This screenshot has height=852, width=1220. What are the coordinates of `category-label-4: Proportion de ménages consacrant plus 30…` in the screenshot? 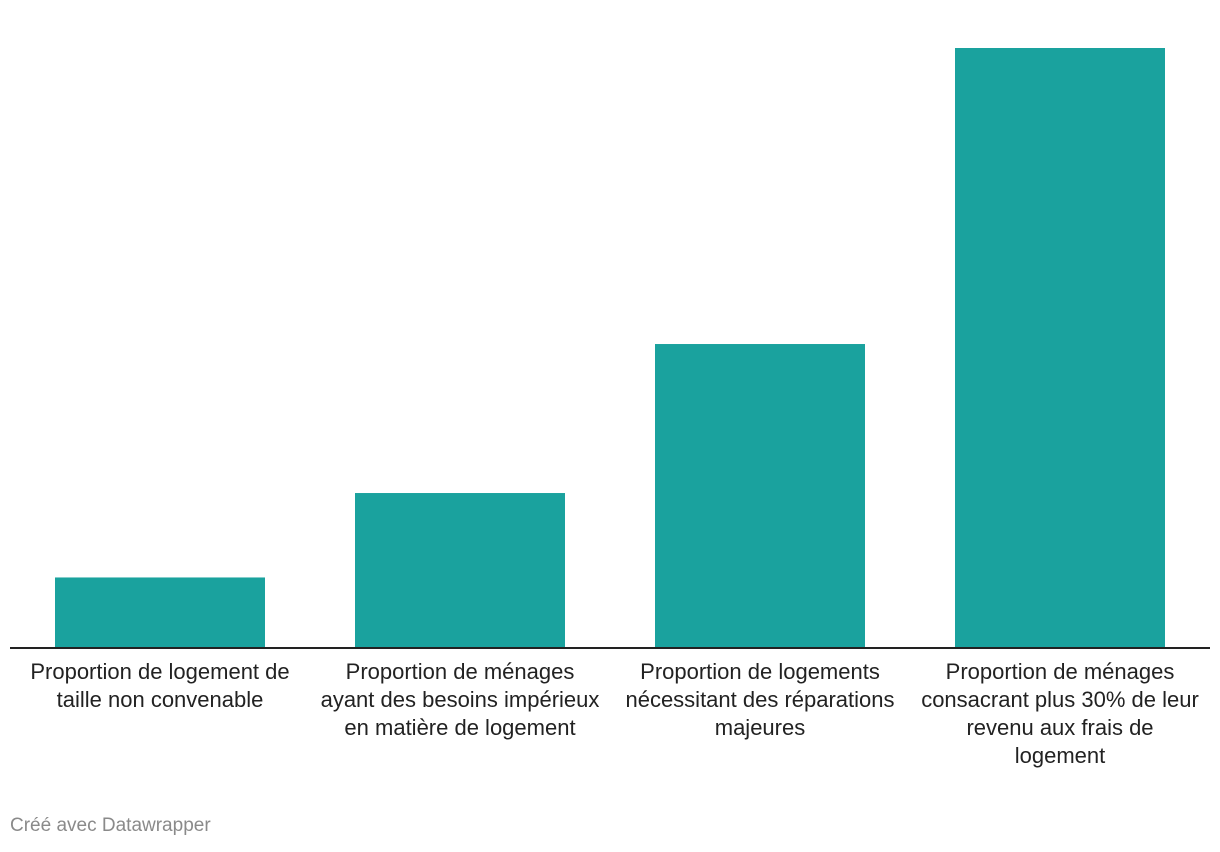 It's located at (1060, 713).